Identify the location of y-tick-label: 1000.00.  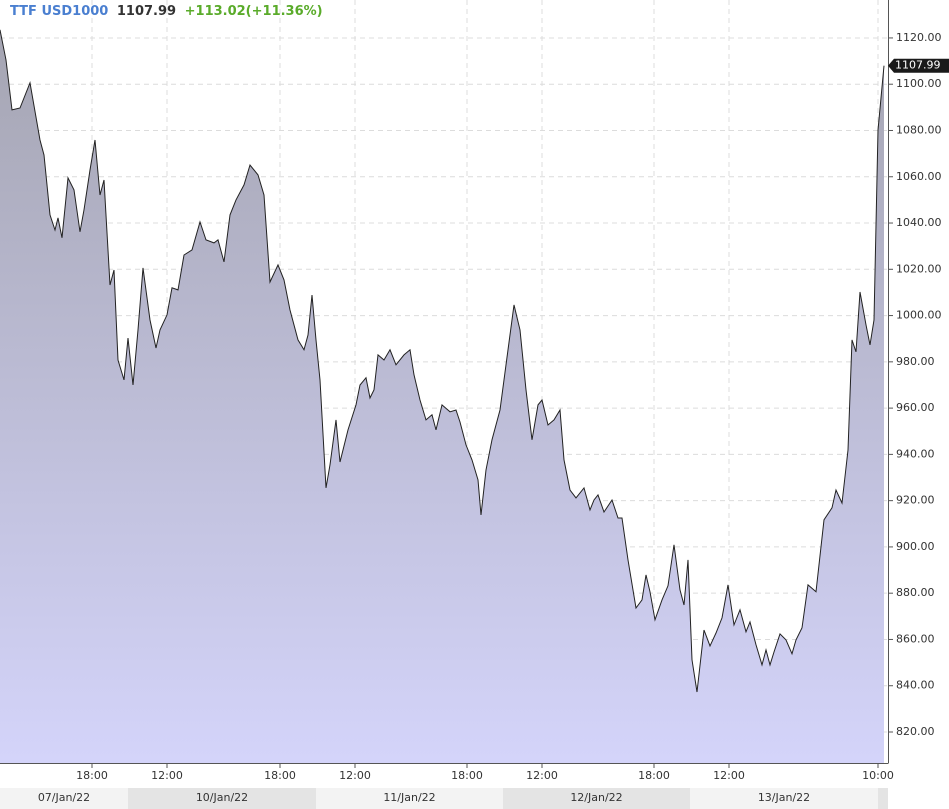
(919, 315).